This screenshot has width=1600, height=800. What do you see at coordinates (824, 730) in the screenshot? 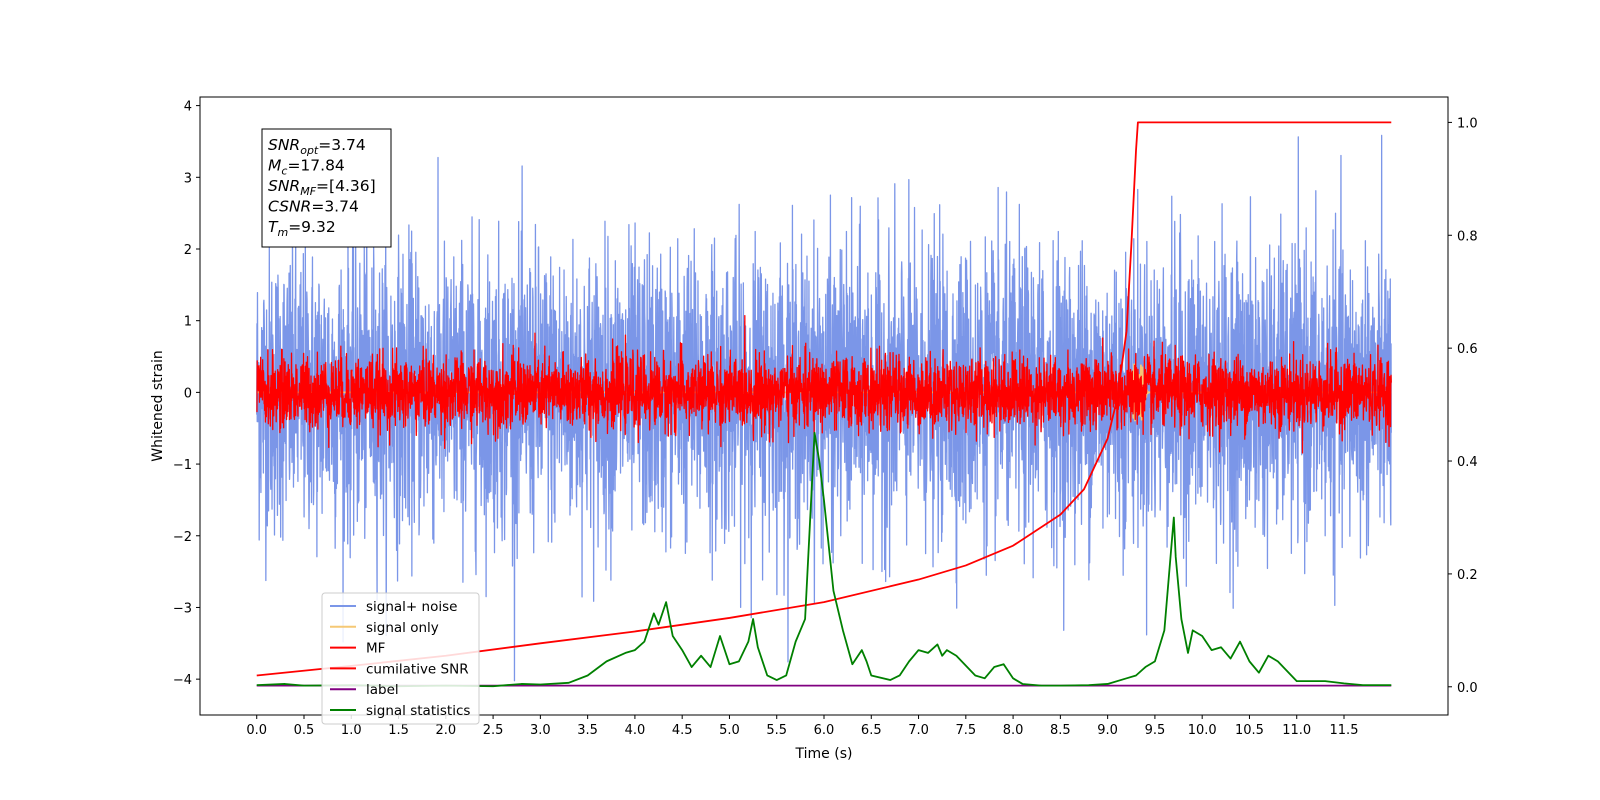
I see `x-tick-label: 6.0` at bounding box center [824, 730].